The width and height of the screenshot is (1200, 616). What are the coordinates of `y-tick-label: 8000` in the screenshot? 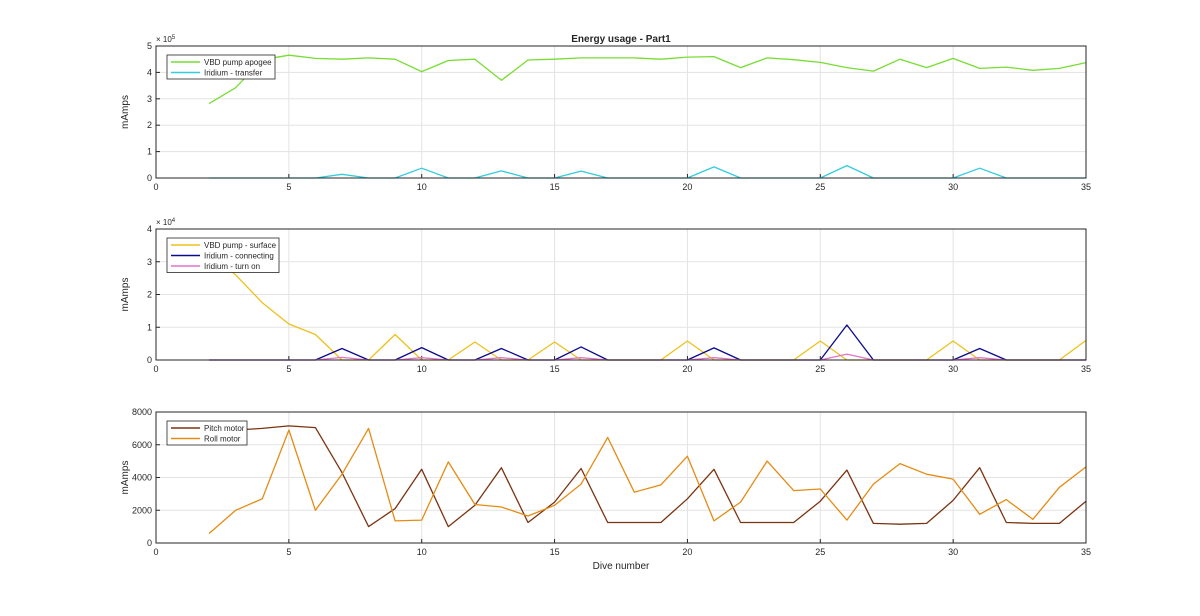 It's located at (142, 412).